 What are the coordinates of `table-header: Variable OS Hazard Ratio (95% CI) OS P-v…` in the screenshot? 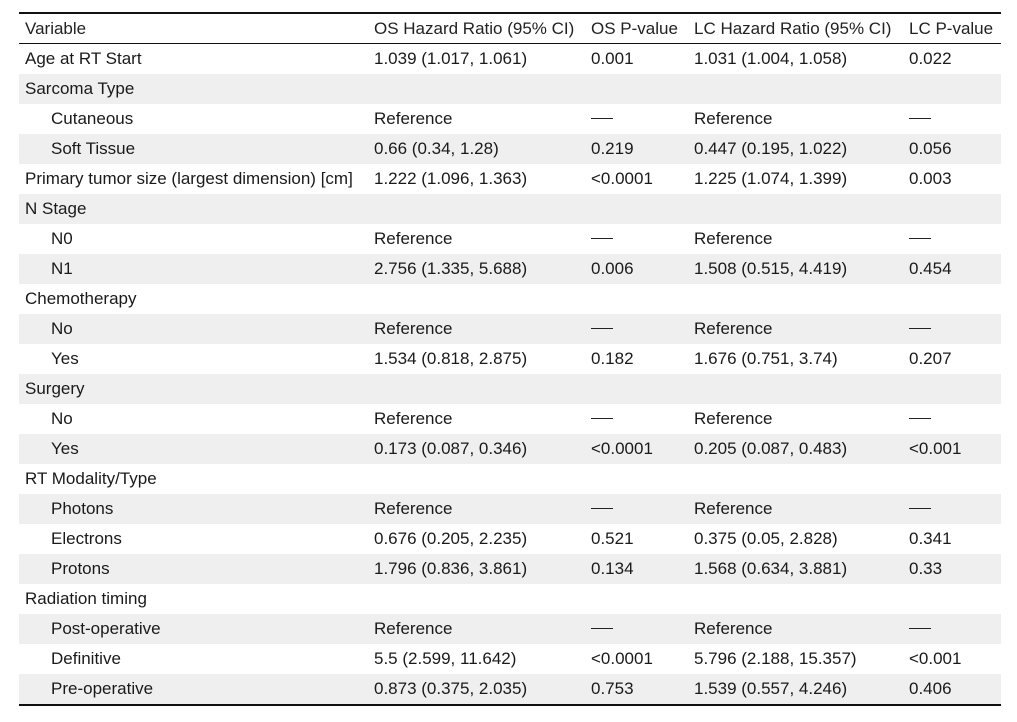 It's located at (510, 28).